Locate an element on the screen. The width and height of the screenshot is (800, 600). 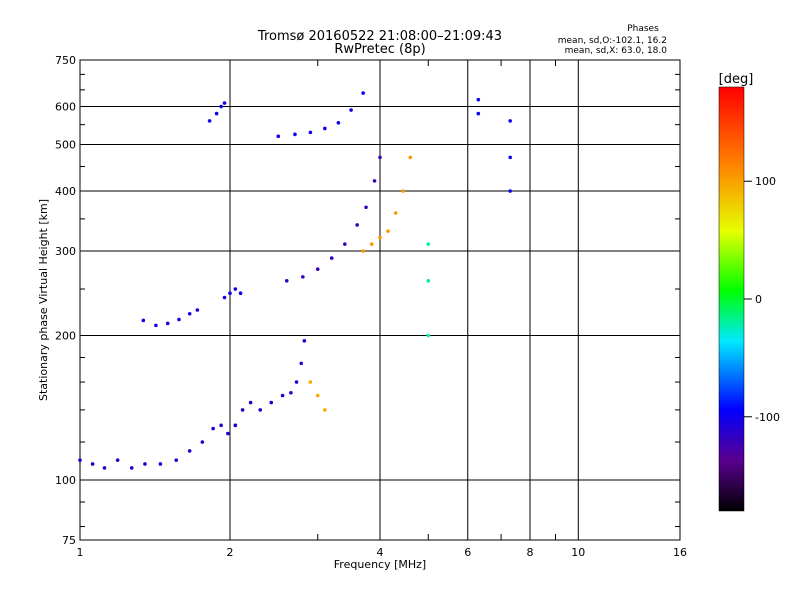
x-axis-label: Frequency [MHz] is located at coordinates (380, 564).